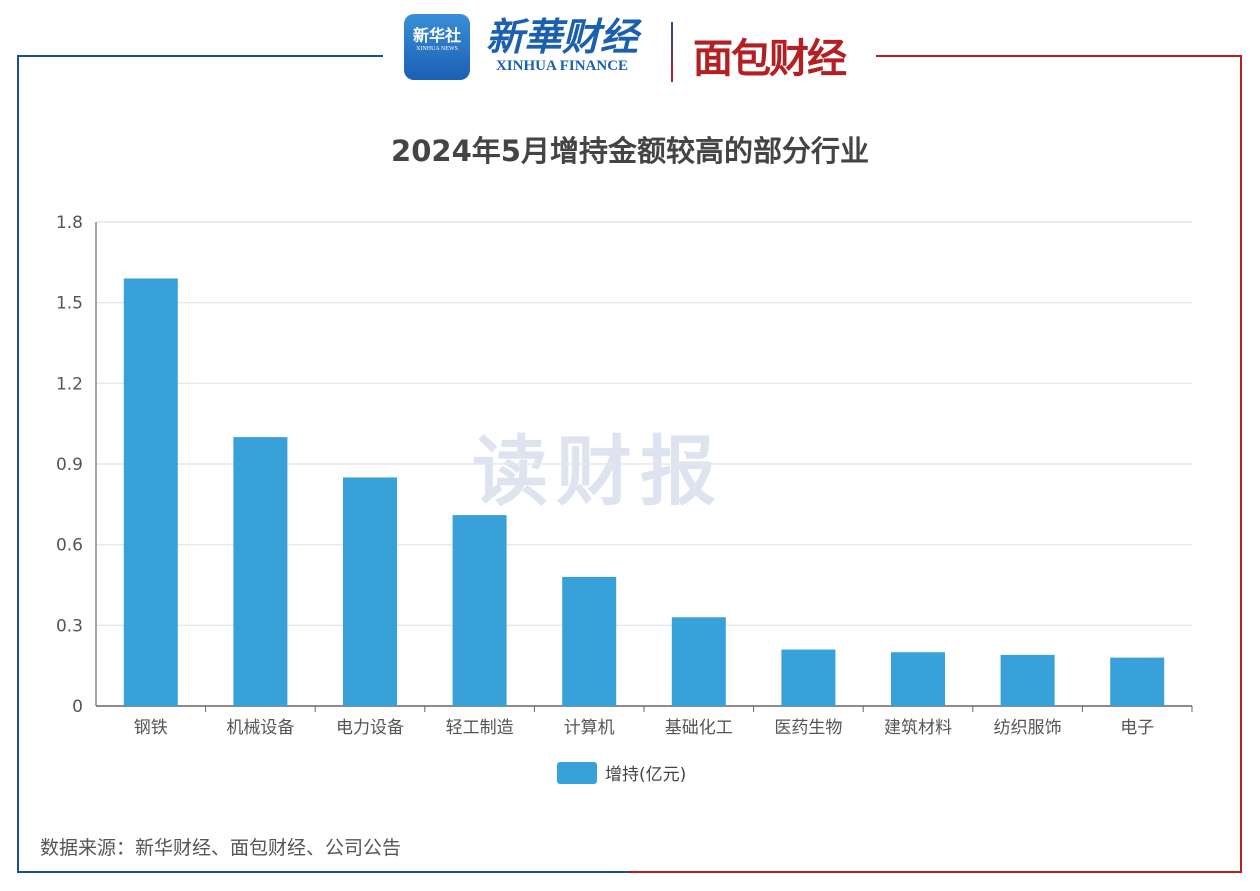 The image size is (1260, 891). I want to click on y-tick-label: 0.9, so click(69, 465).